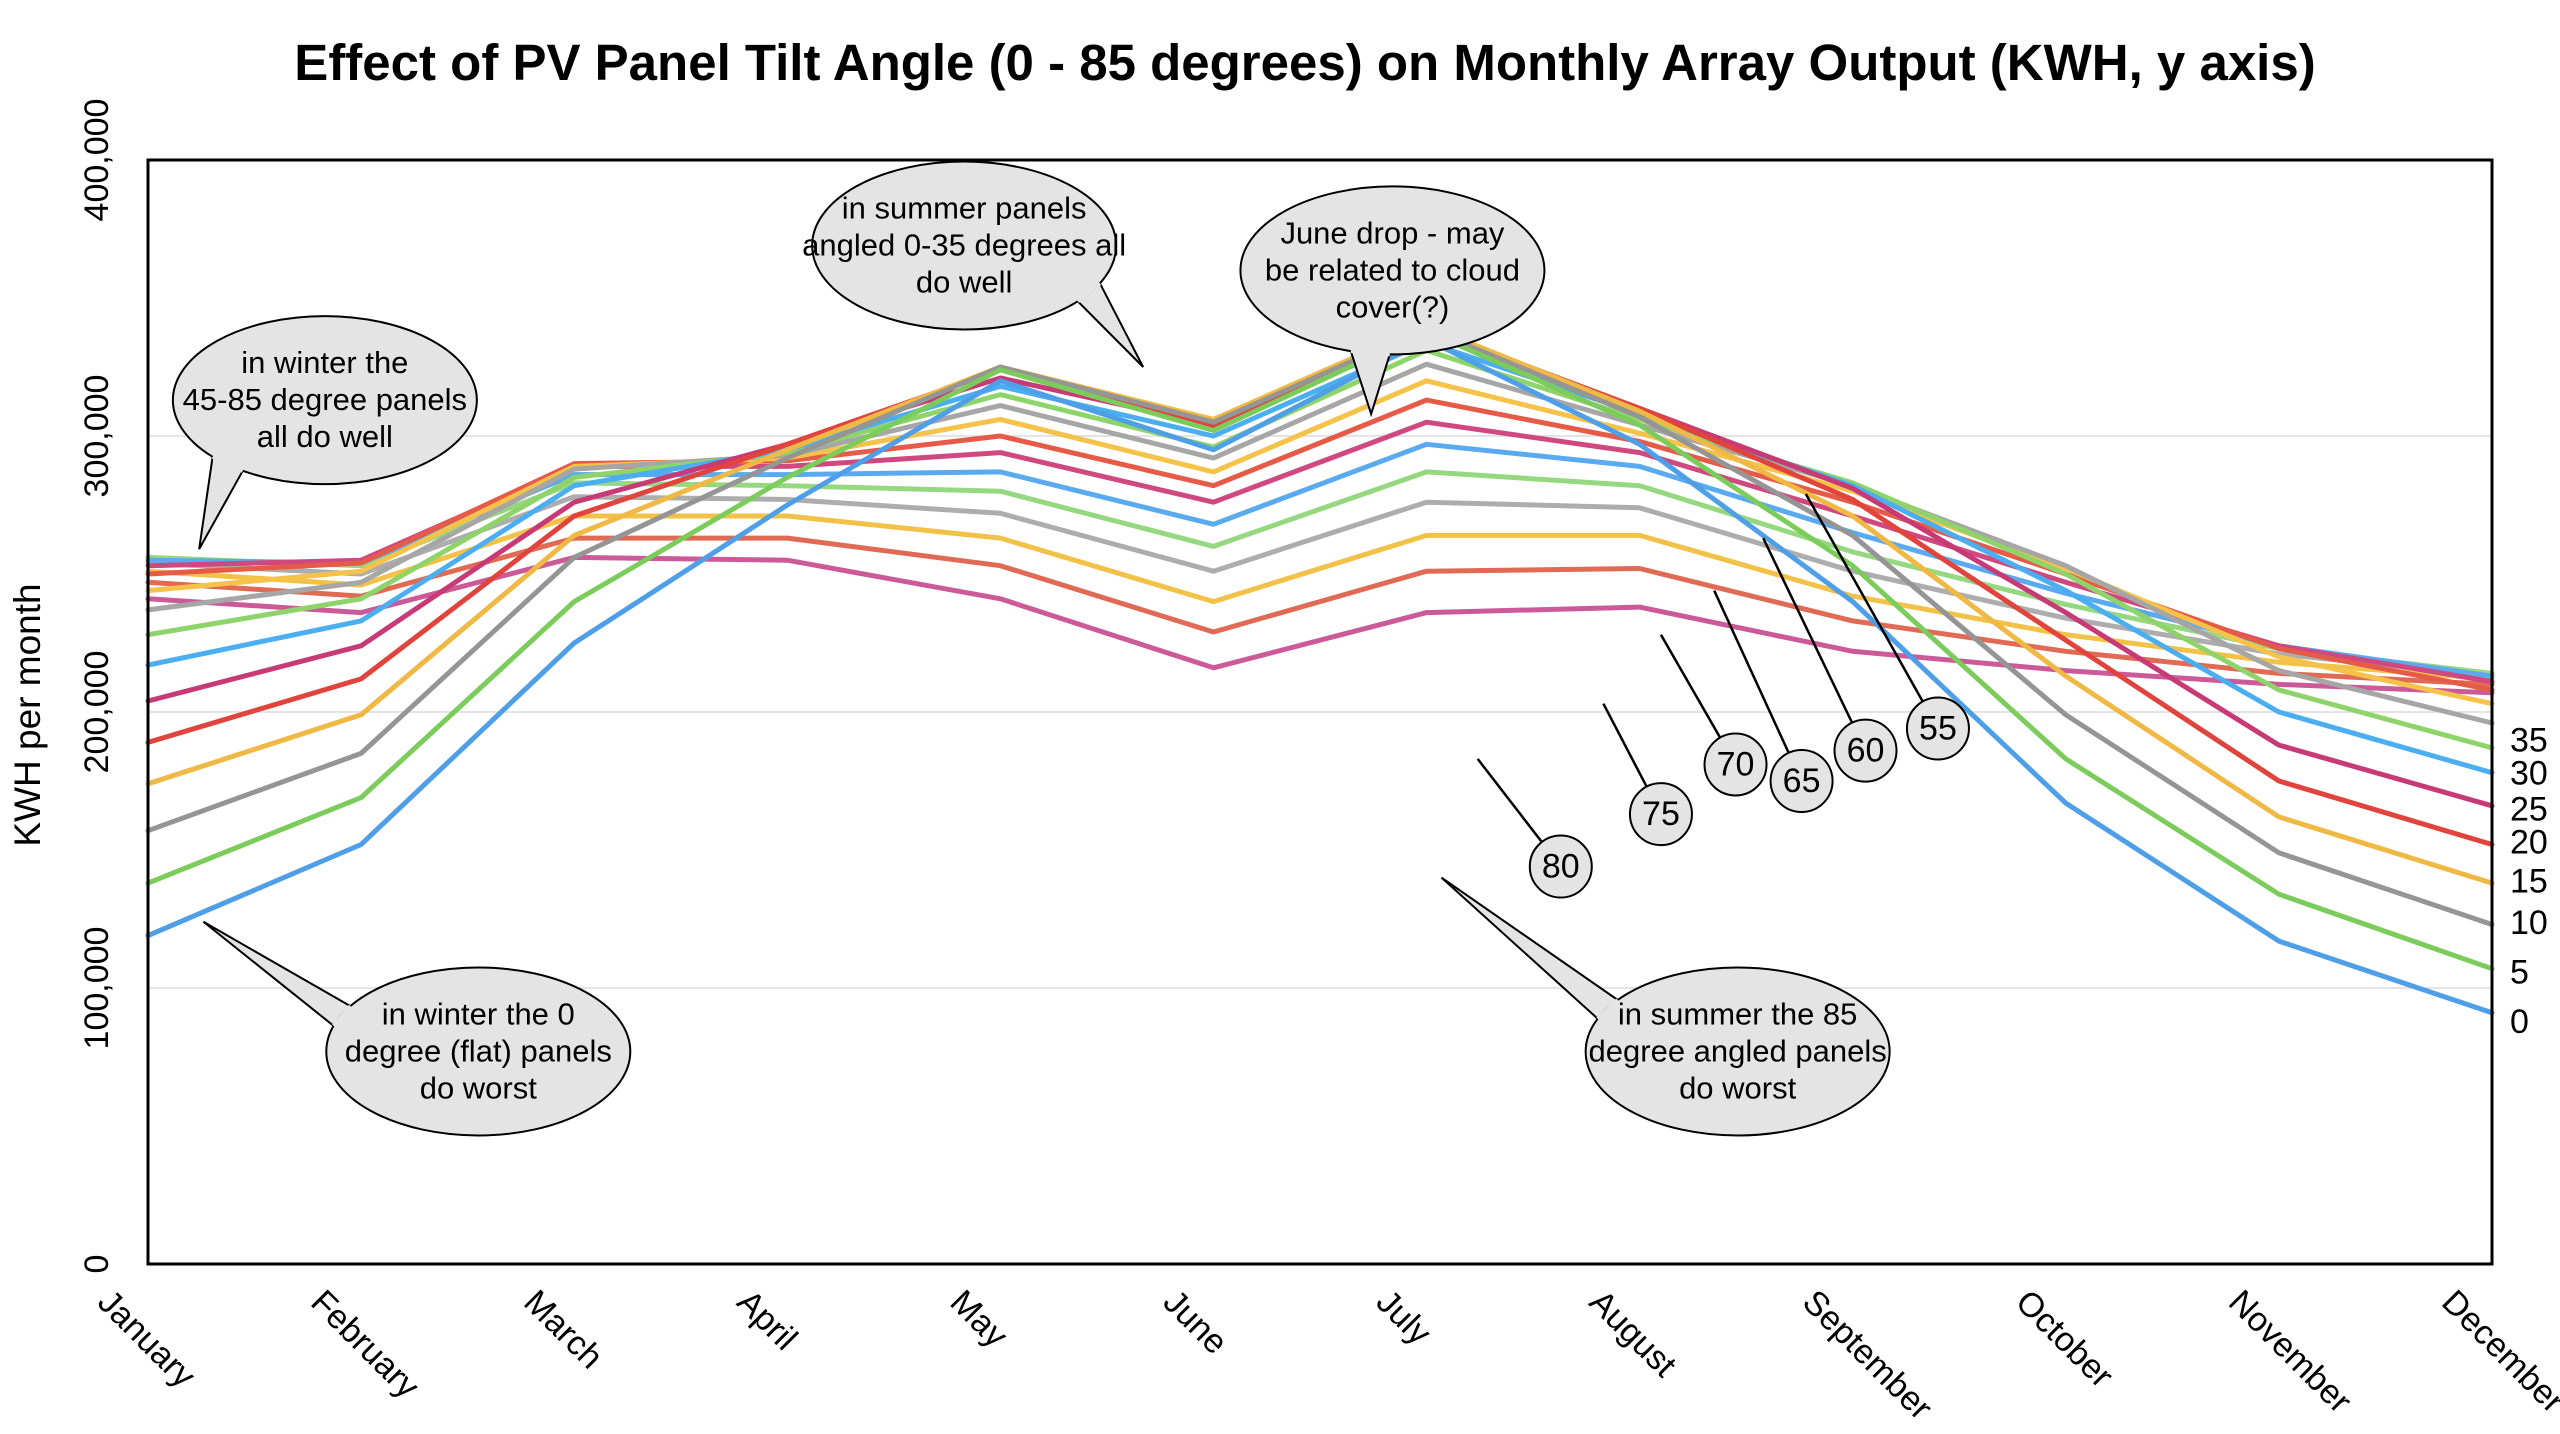  I want to click on series-end-label: 5, so click(2519, 972).